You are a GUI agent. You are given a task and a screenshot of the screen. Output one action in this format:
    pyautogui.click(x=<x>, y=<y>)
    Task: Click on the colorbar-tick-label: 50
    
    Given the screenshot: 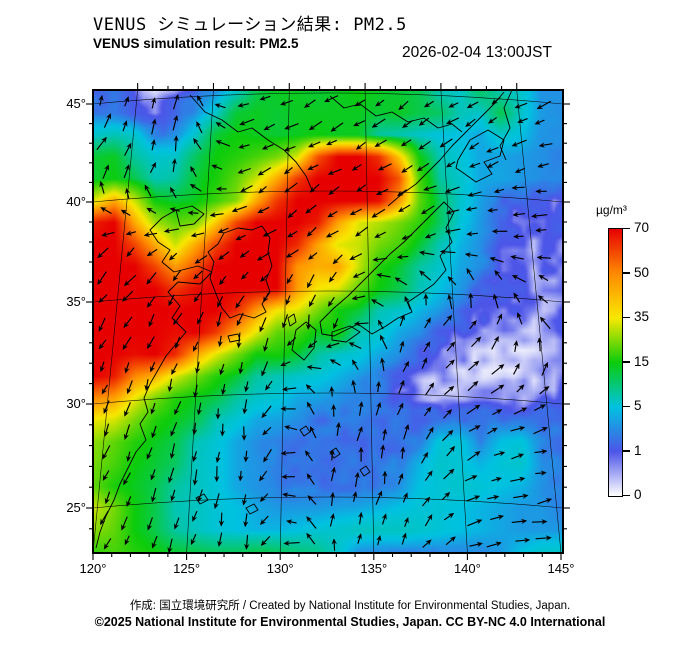 What is the action you would take?
    pyautogui.click(x=642, y=272)
    